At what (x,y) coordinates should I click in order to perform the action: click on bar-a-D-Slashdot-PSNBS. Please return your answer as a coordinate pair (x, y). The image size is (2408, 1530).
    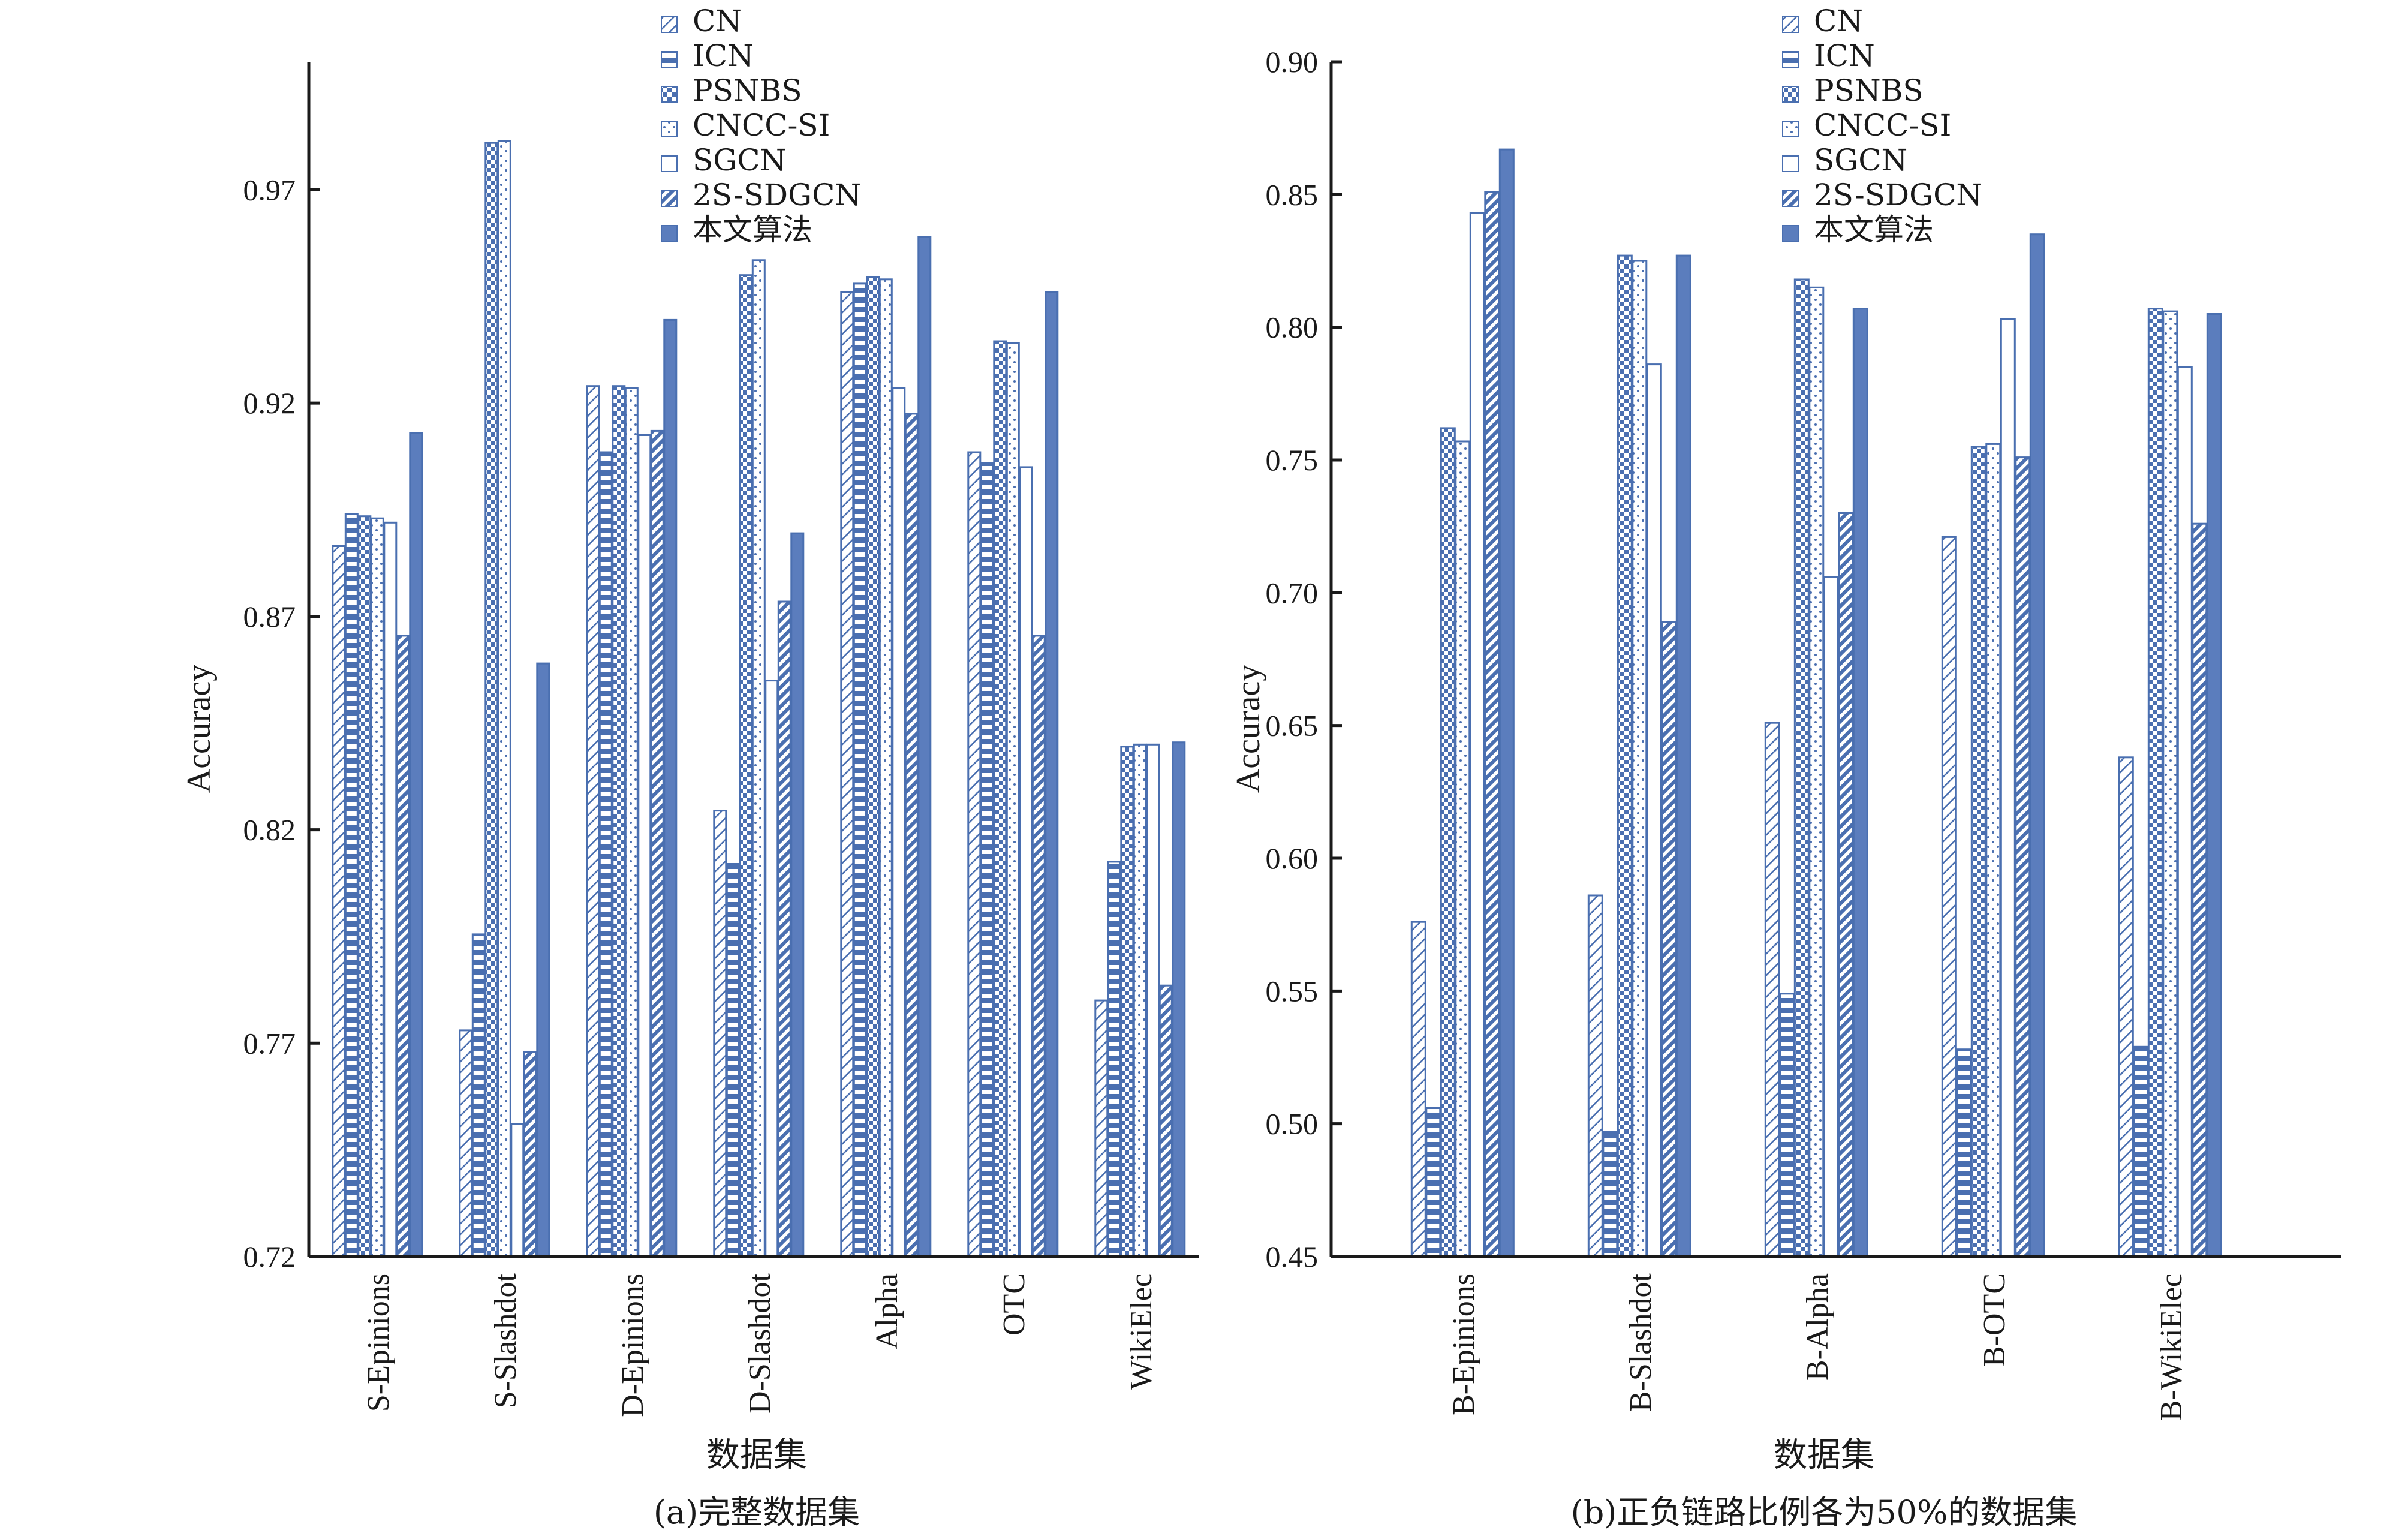
    Looking at the image, I should click on (746, 766).